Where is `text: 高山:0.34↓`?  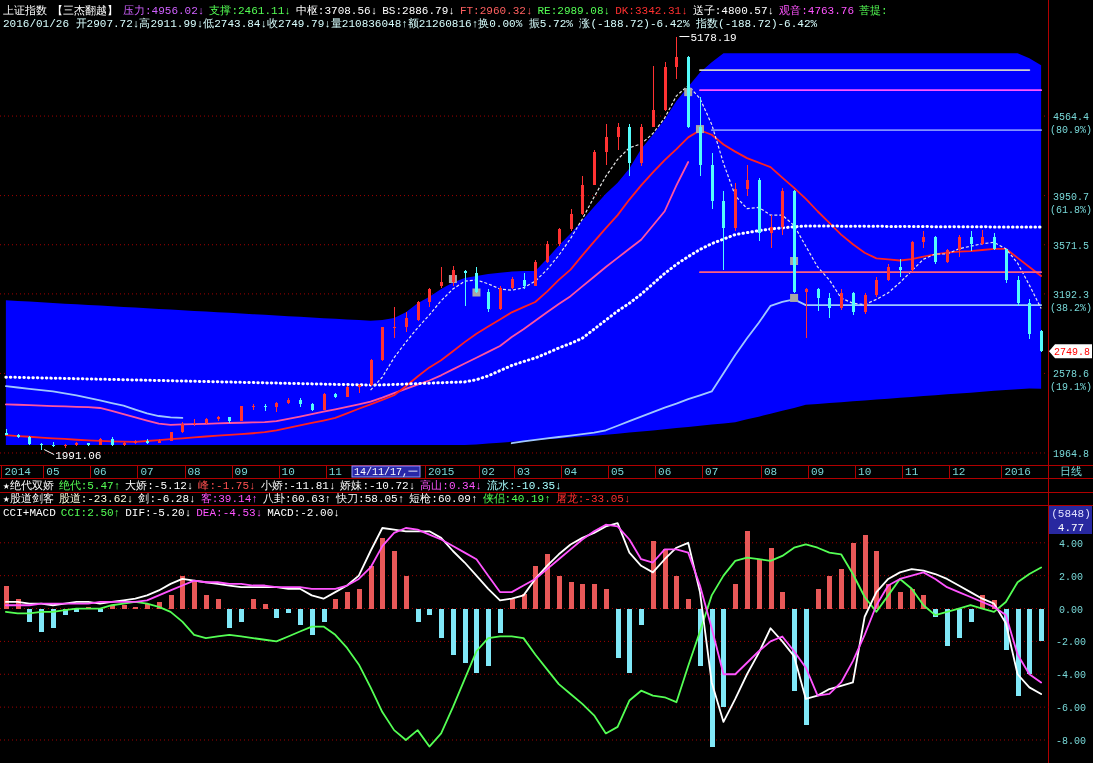
text: 高山:0.34↓ is located at coordinates (451, 485).